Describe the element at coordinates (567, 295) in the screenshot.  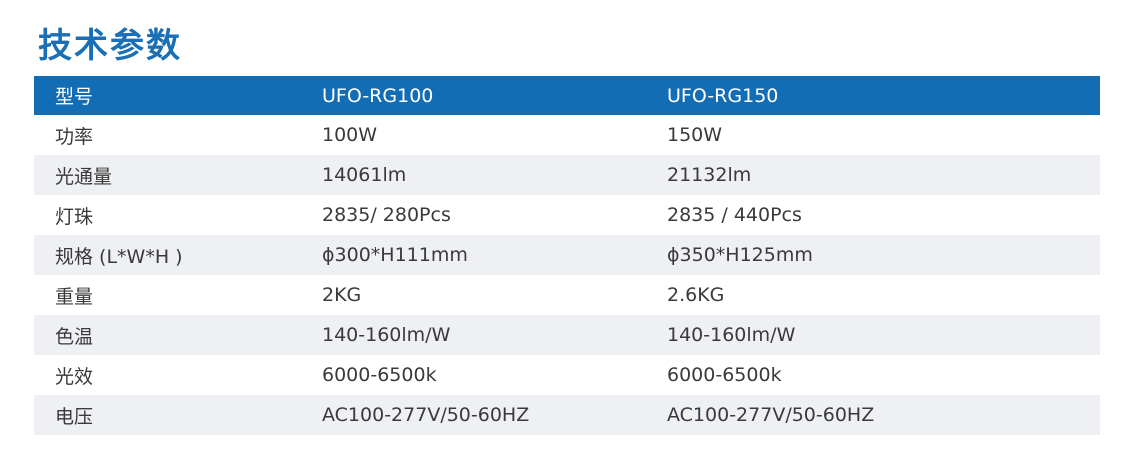
I see `row: 重量 2KG 2.6KG` at that location.